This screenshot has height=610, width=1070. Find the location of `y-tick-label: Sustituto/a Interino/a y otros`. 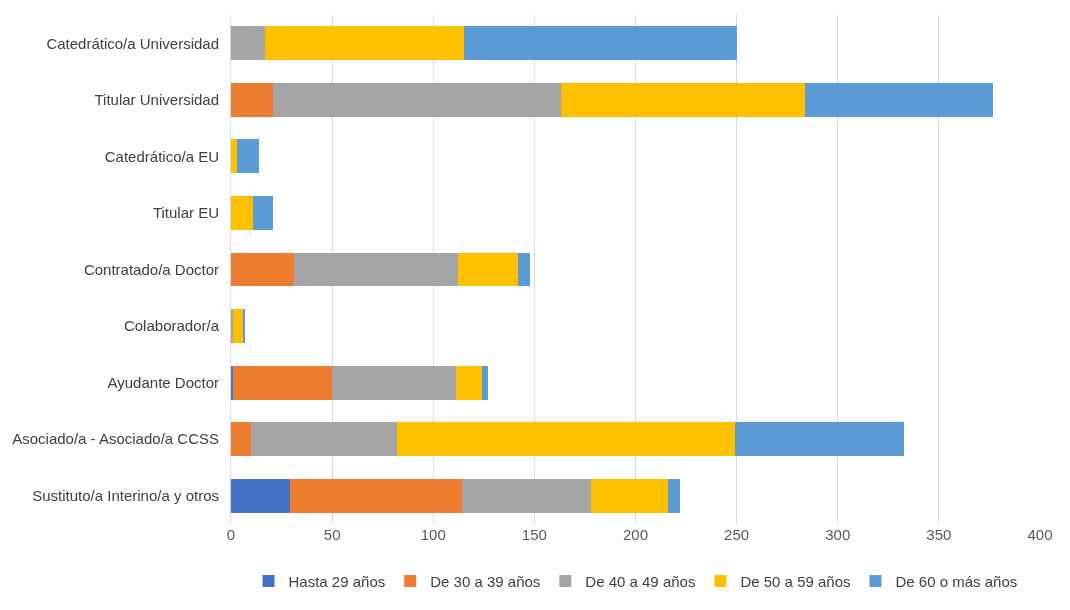

y-tick-label: Sustituto/a Interino/a y otros is located at coordinates (125, 495).